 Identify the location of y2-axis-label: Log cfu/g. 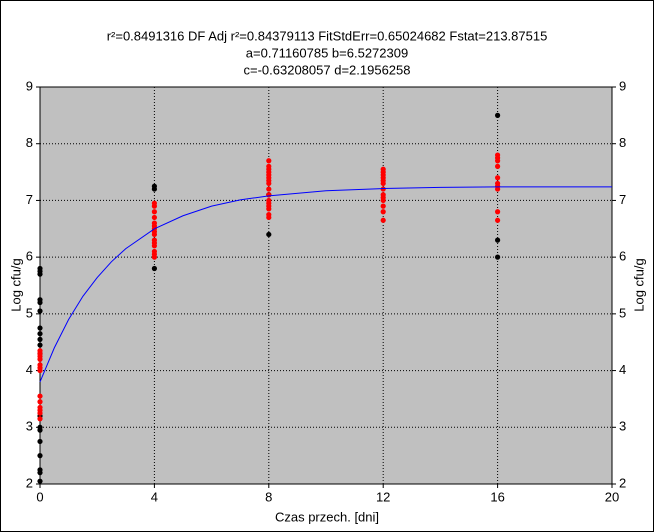
(638, 285).